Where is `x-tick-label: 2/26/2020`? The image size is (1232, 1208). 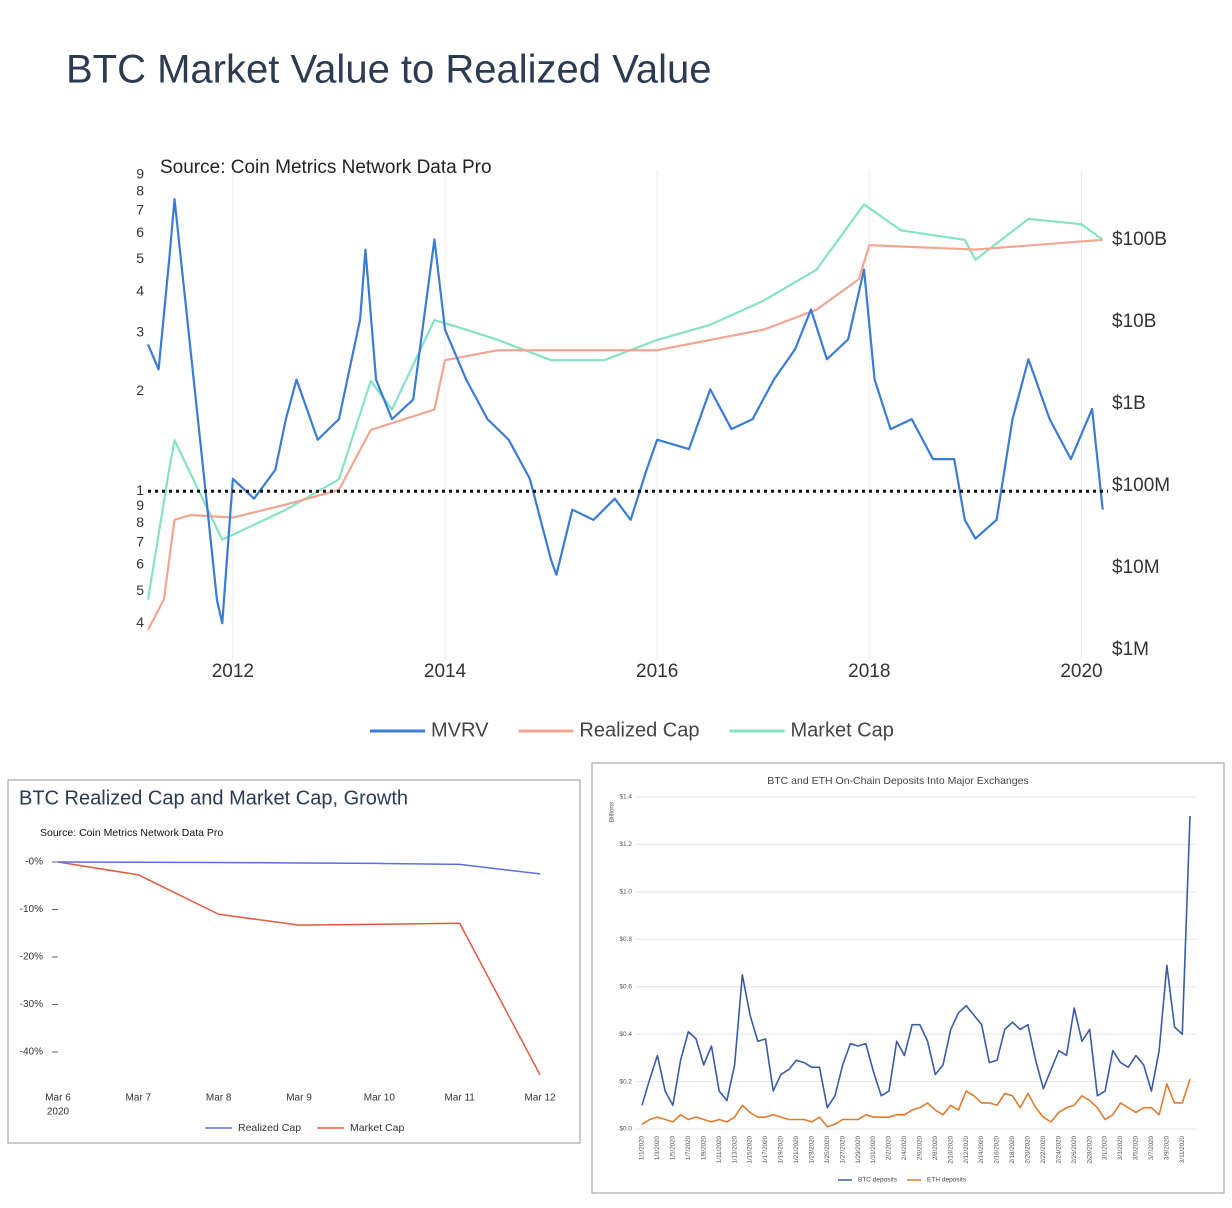
x-tick-label: 2/26/2020 is located at coordinates (1074, 1149).